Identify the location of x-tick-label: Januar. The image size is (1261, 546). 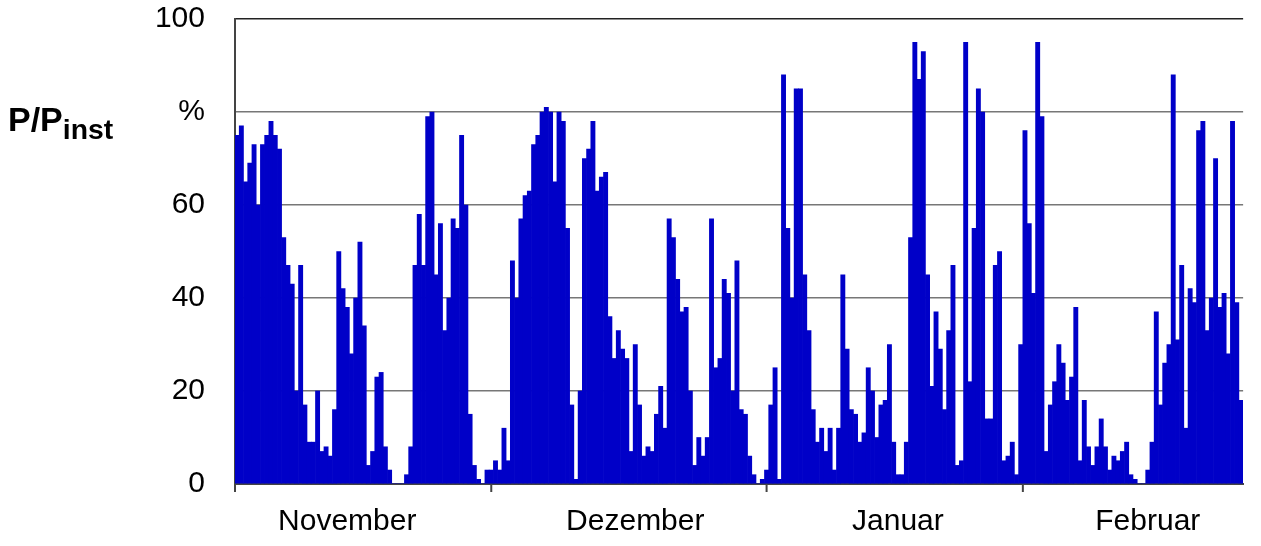
(898, 520).